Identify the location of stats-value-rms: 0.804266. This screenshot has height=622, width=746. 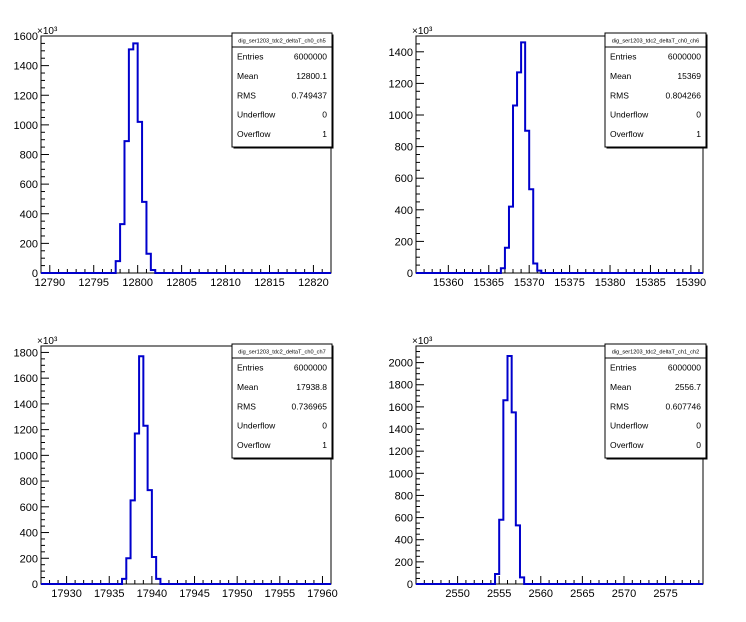
(684, 95).